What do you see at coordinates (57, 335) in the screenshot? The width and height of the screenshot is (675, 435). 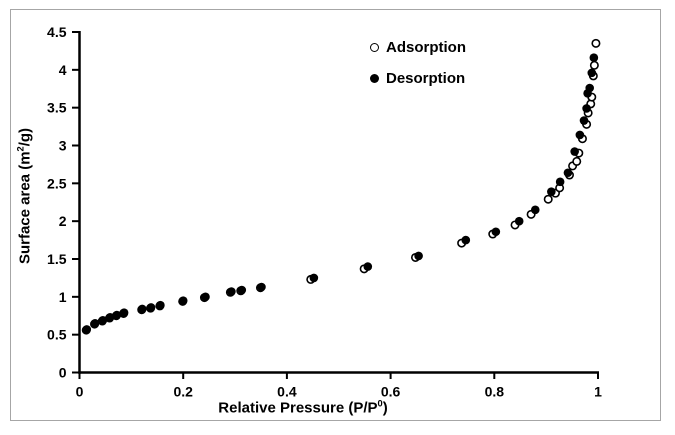 I see `y-tick-label: 0.5` at bounding box center [57, 335].